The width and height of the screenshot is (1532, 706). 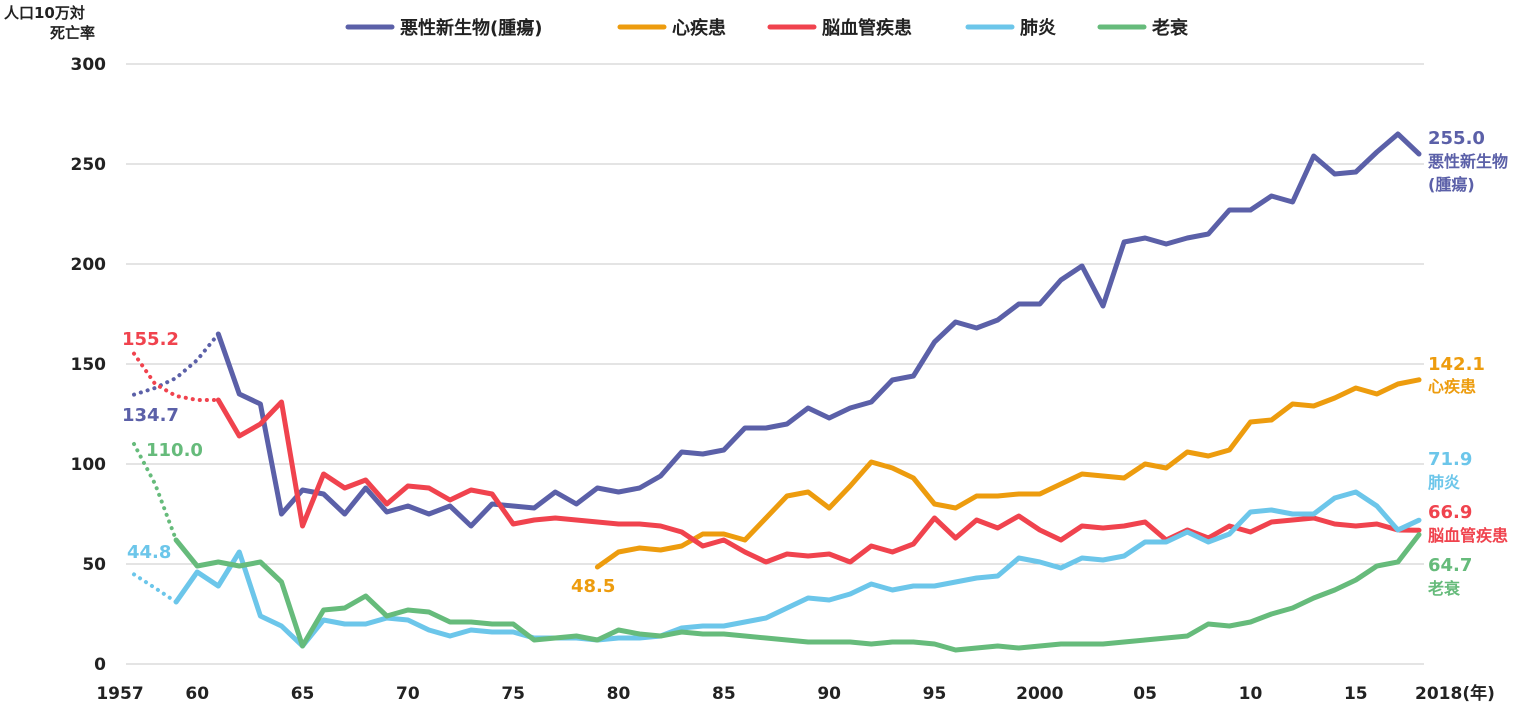 What do you see at coordinates (197, 694) in the screenshot?
I see `x-tick-label: 60` at bounding box center [197, 694].